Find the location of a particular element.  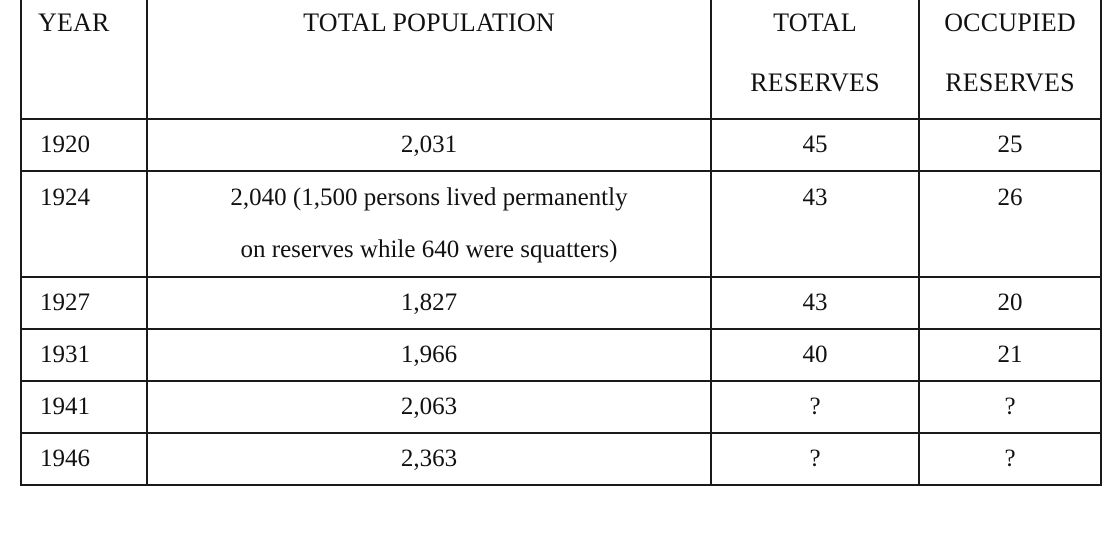

cell-occupied-reserves: 20 is located at coordinates (1010, 303).